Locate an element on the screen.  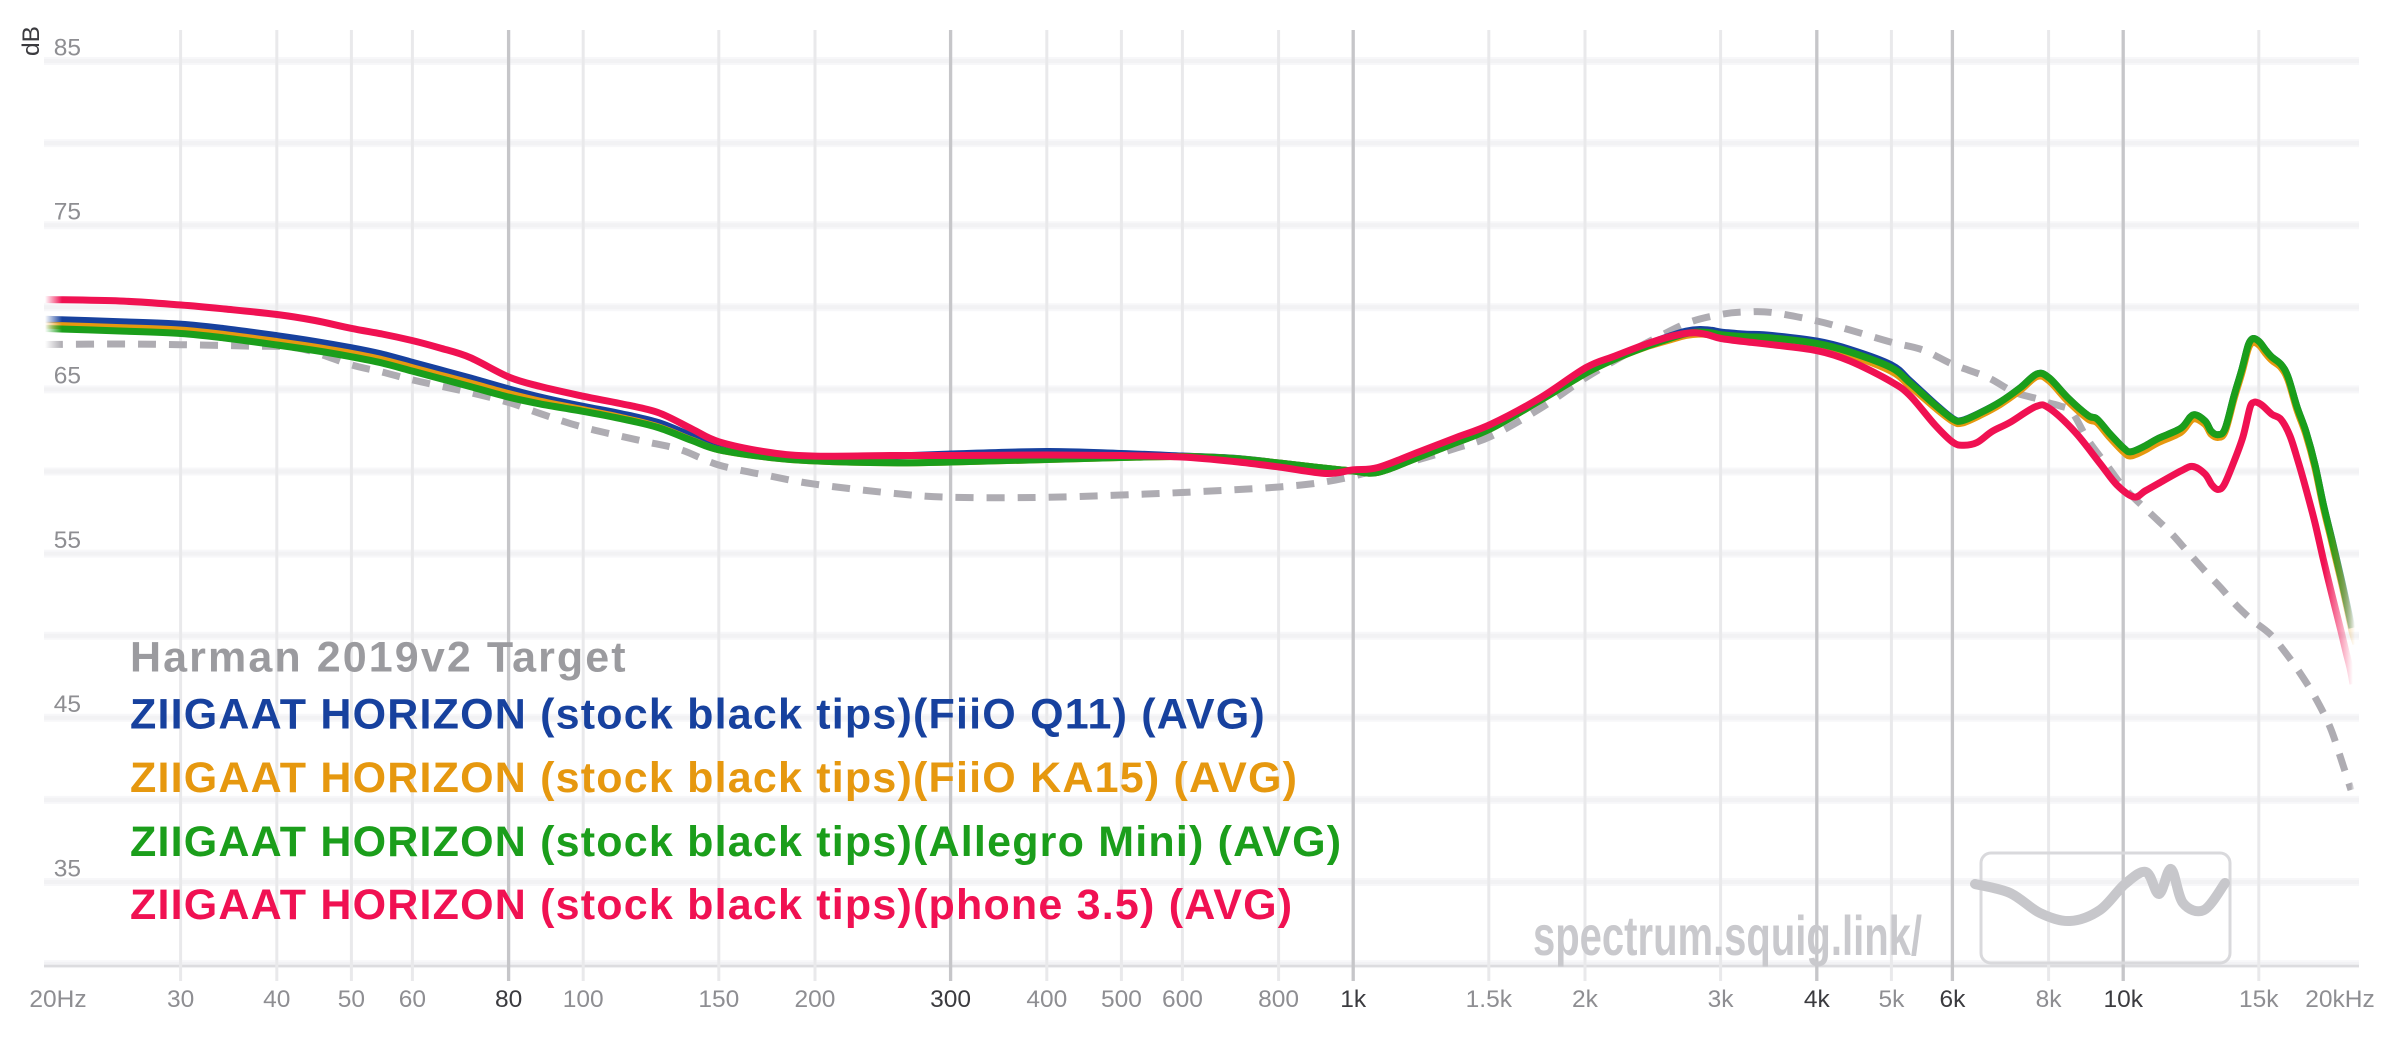
svg-text: spectrum.squig.link/ is located at coordinates (1727, 935).